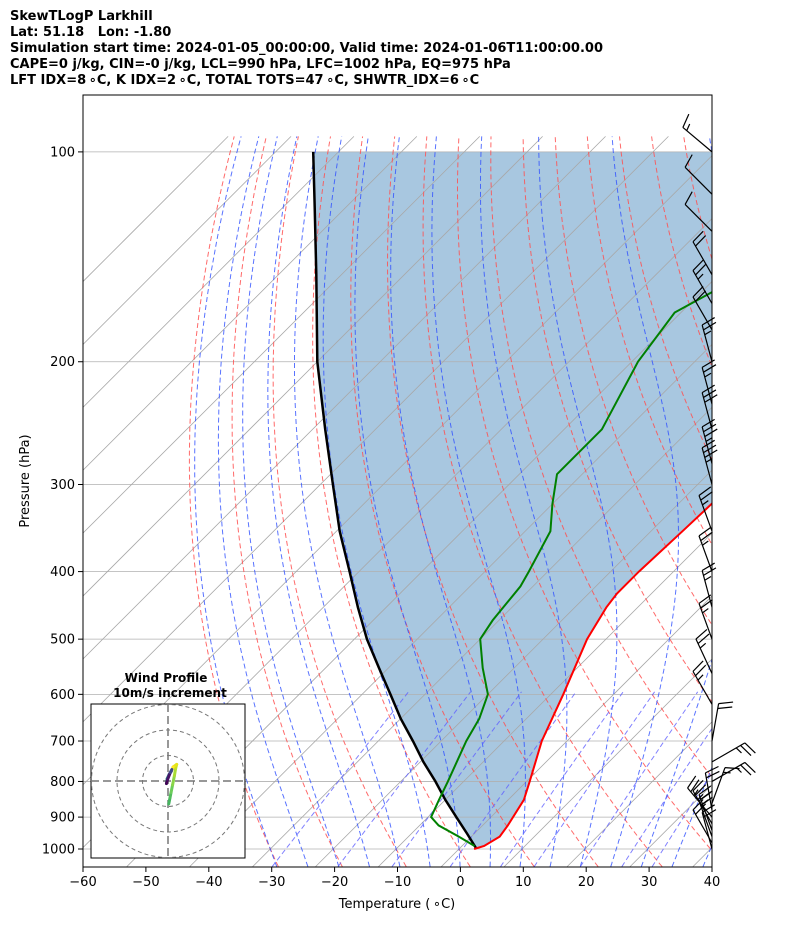 This screenshot has width=794, height=937. I want to click on x-tick-label: 20, so click(586, 882).